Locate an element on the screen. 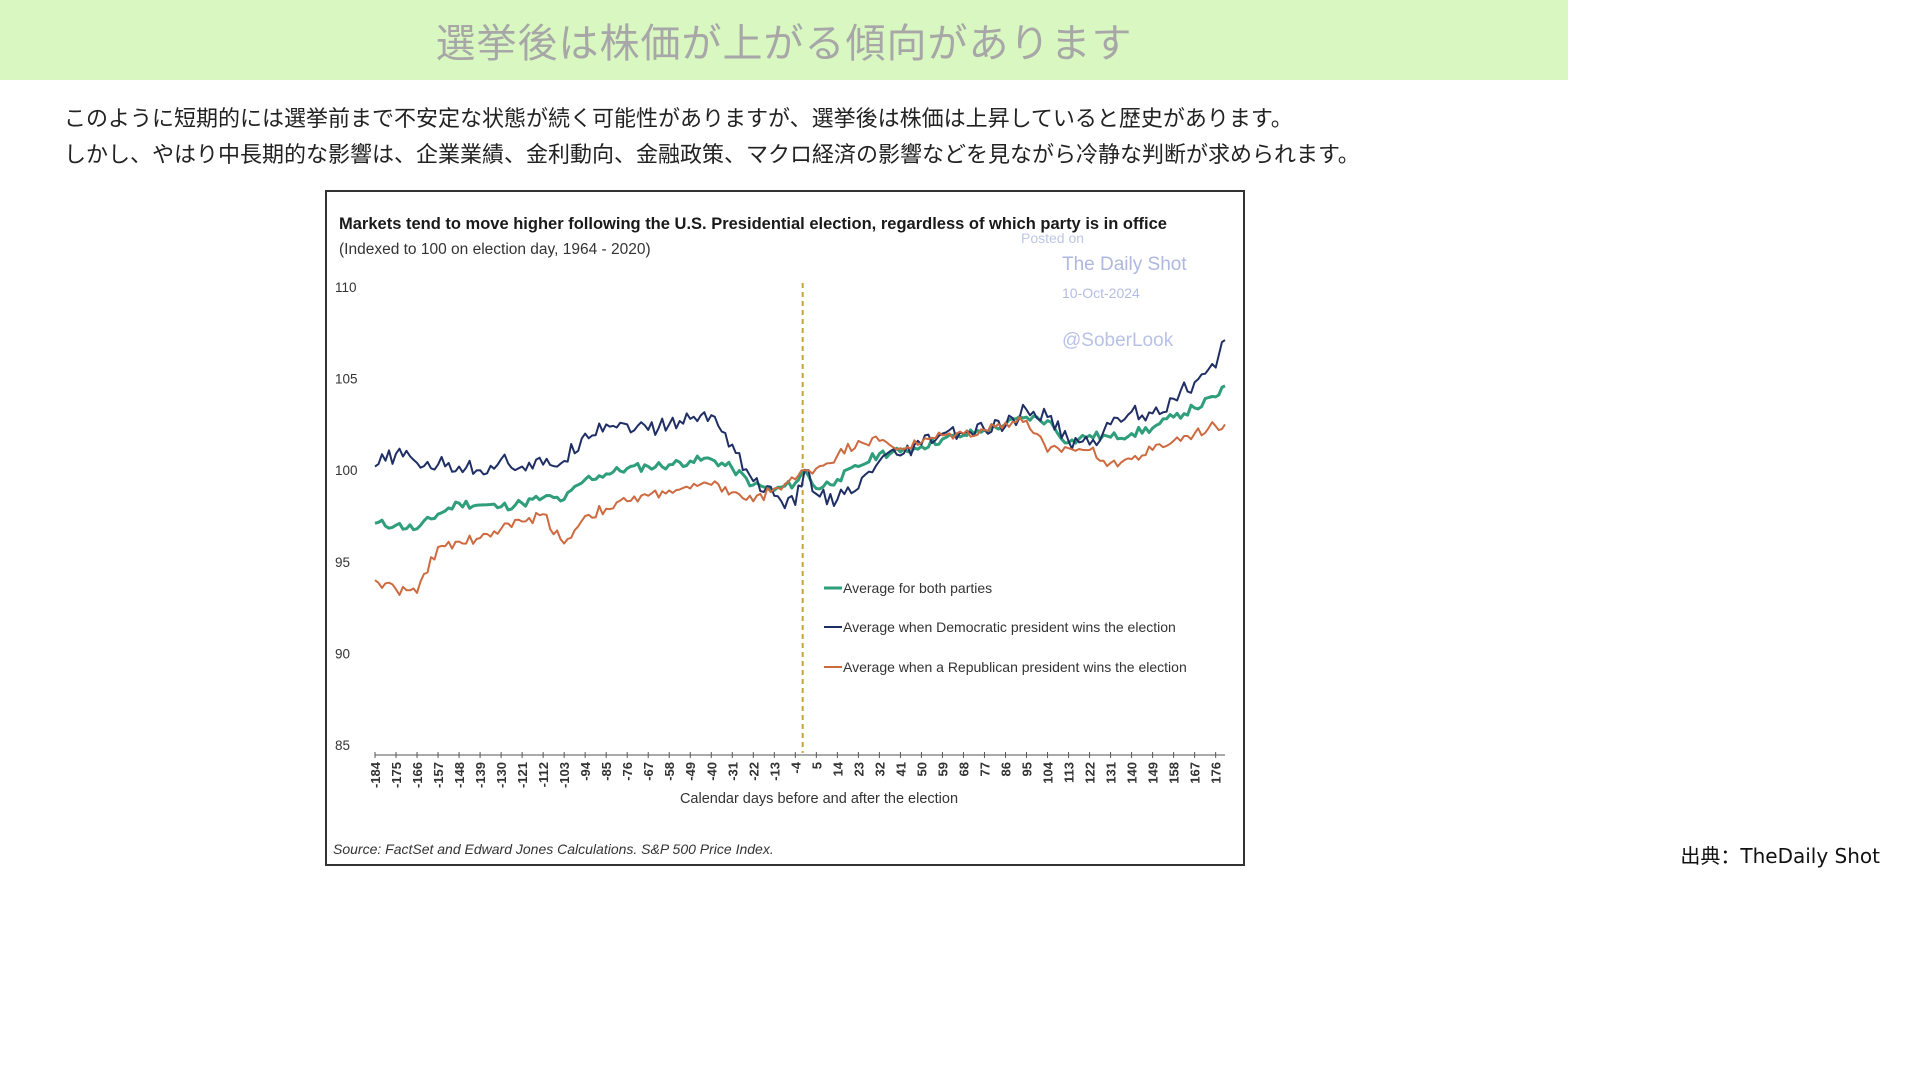 The width and height of the screenshot is (1920, 1080). x-tick-label: 140 is located at coordinates (1132, 773).